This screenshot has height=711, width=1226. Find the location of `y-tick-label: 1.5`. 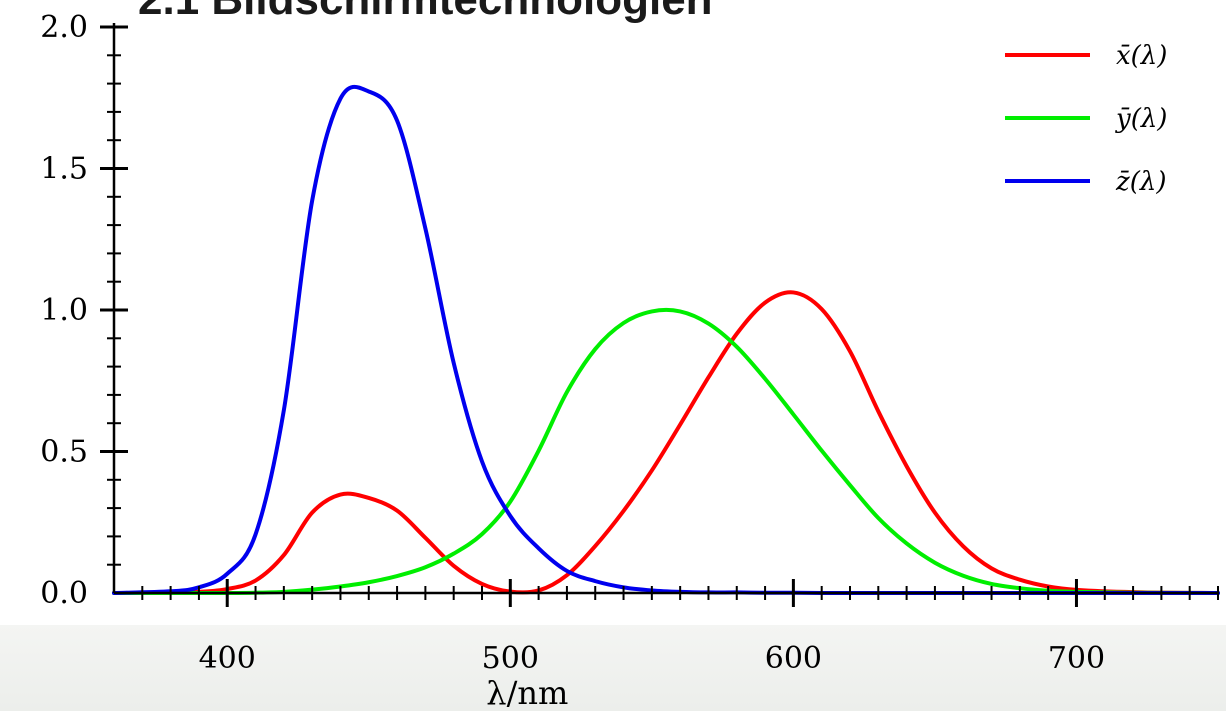

y-tick-label: 1.5 is located at coordinates (64, 169).